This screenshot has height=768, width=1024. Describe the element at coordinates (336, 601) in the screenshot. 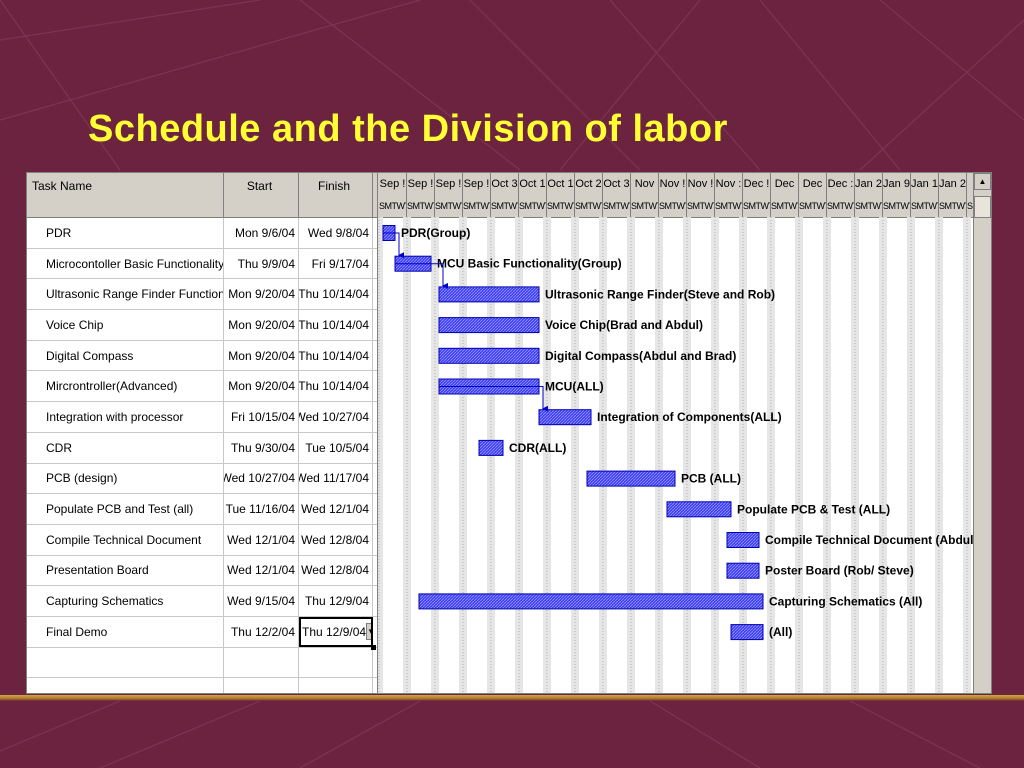

I see `finish-date-cell: Thu 12/9/04` at that location.